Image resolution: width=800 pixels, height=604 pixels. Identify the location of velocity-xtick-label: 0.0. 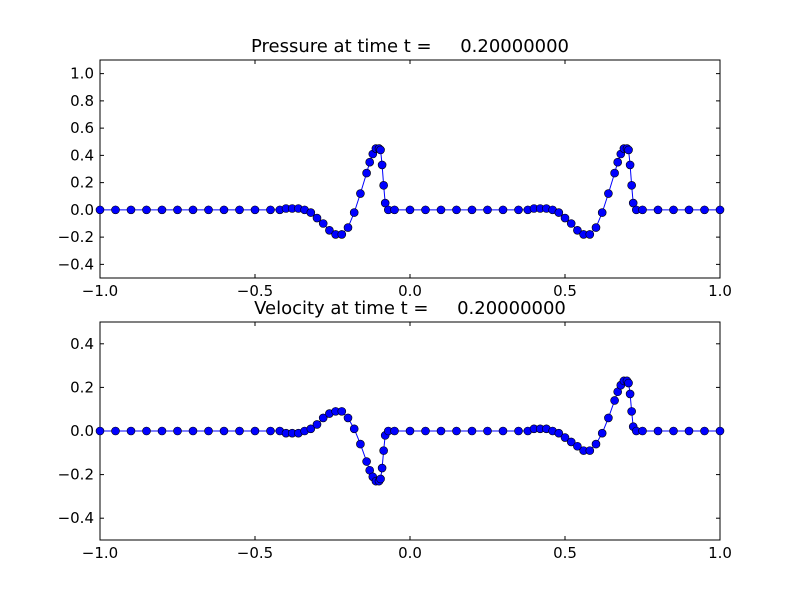
(410, 553).